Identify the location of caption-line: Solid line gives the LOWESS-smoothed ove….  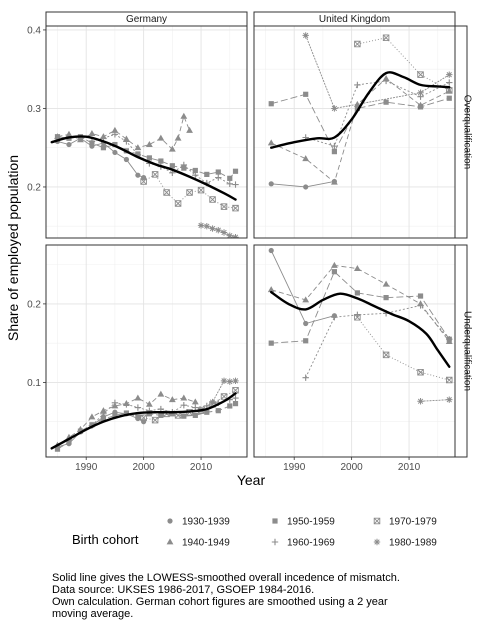
(226, 578).